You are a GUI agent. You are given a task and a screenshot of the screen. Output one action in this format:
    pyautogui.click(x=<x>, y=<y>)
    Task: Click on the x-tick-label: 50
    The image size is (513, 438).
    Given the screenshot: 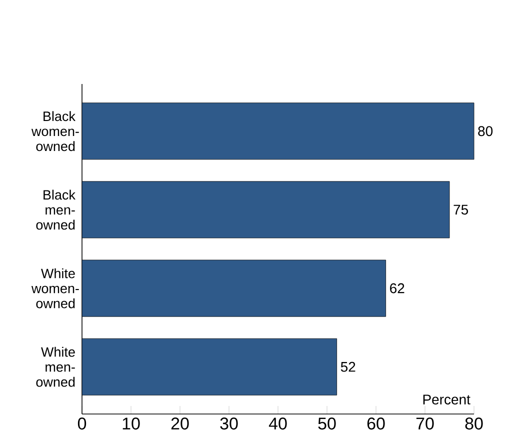 What is the action you would take?
    pyautogui.click(x=327, y=424)
    